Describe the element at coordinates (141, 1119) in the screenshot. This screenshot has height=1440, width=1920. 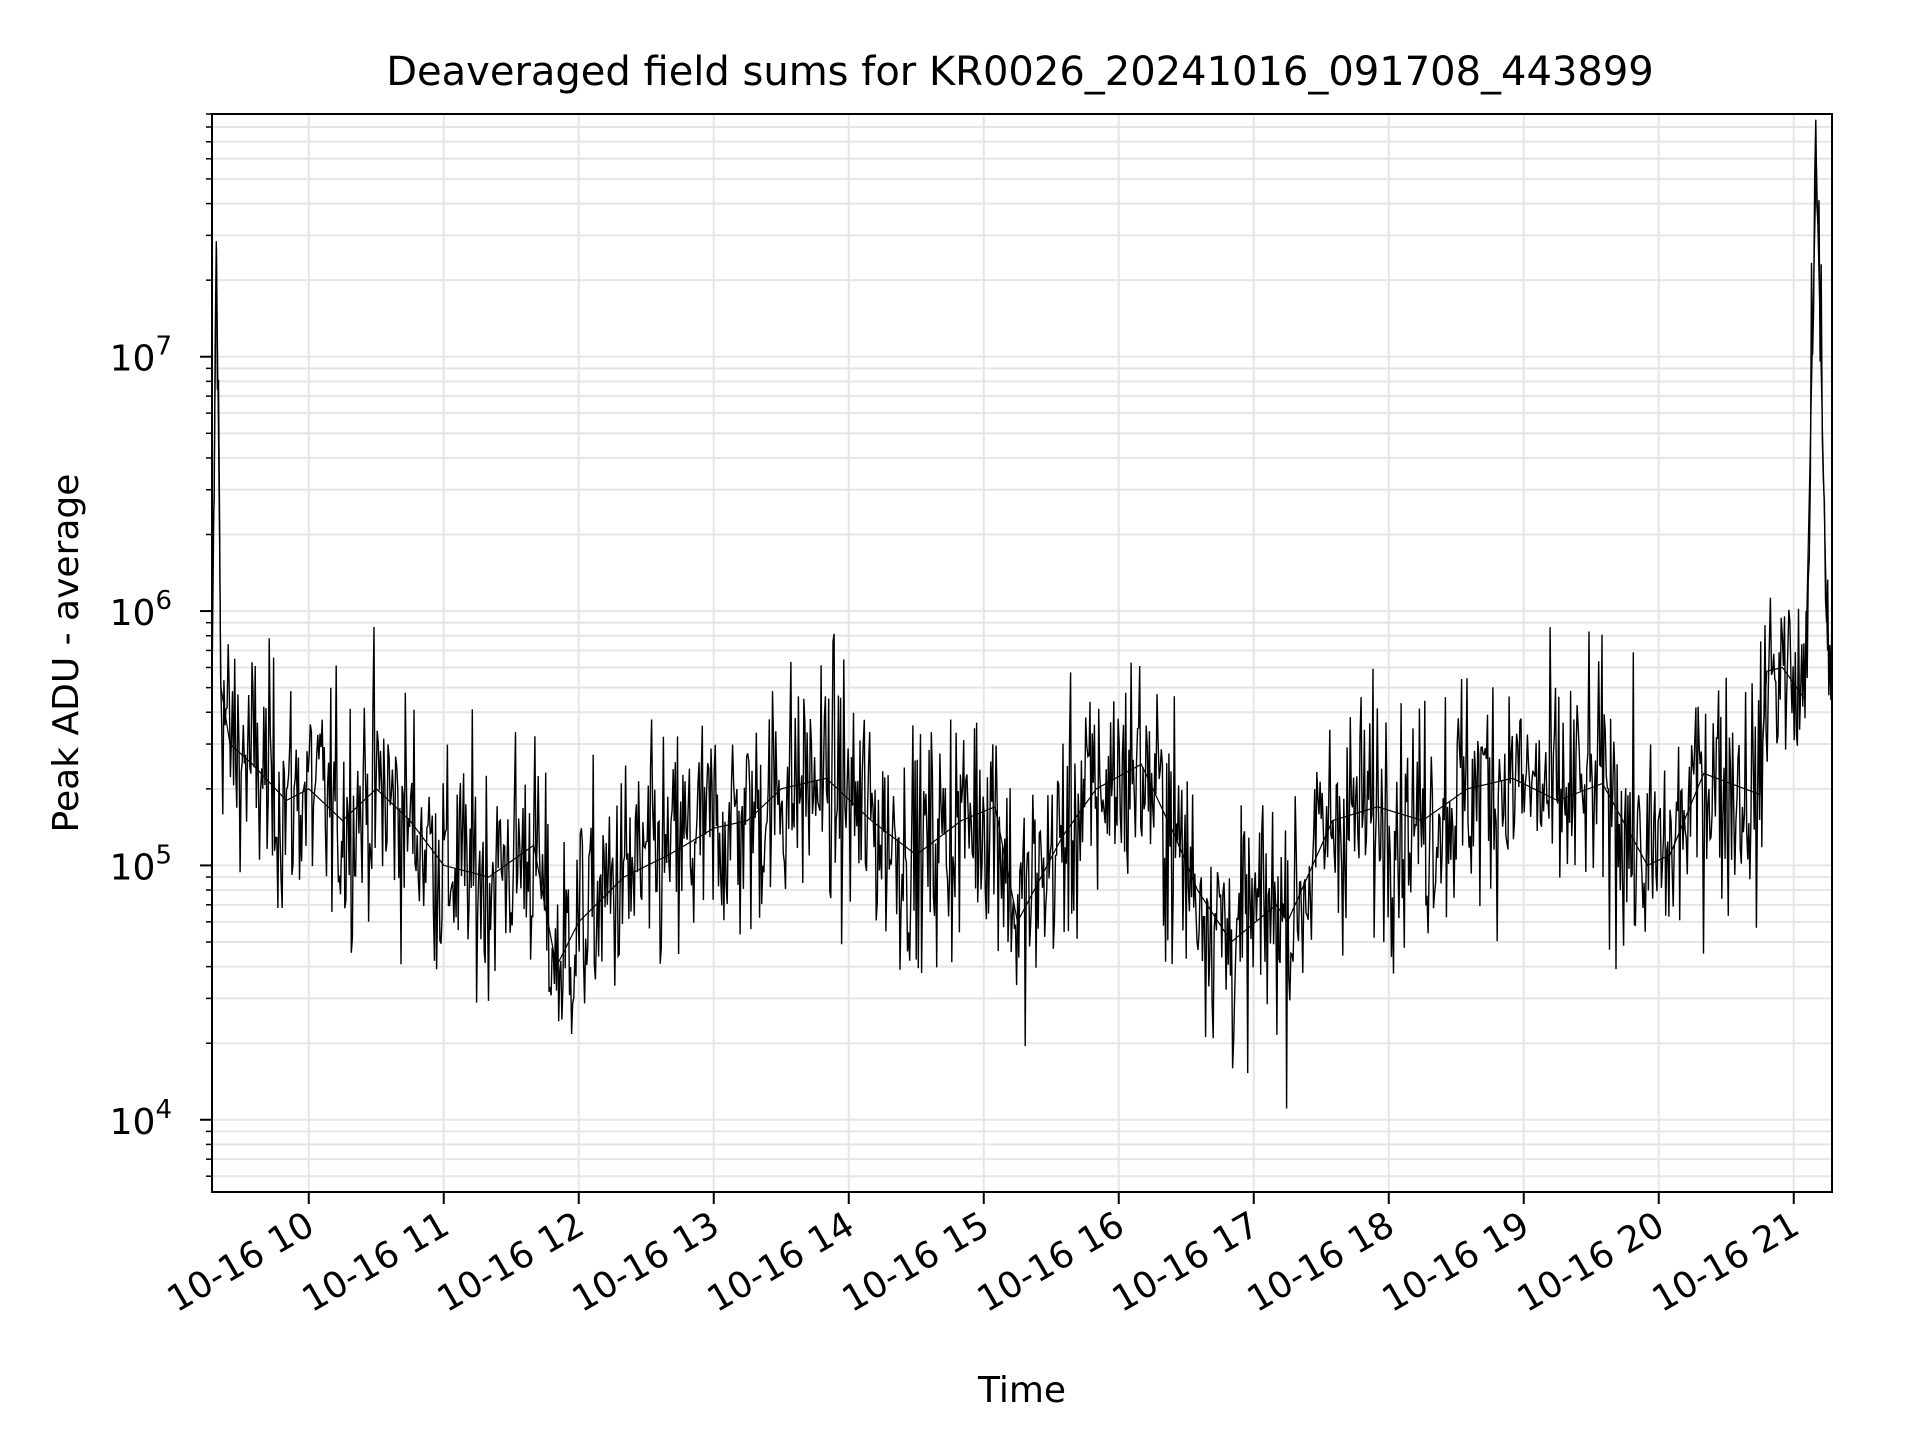
I see `y-tick-label: 10⁴` at that location.